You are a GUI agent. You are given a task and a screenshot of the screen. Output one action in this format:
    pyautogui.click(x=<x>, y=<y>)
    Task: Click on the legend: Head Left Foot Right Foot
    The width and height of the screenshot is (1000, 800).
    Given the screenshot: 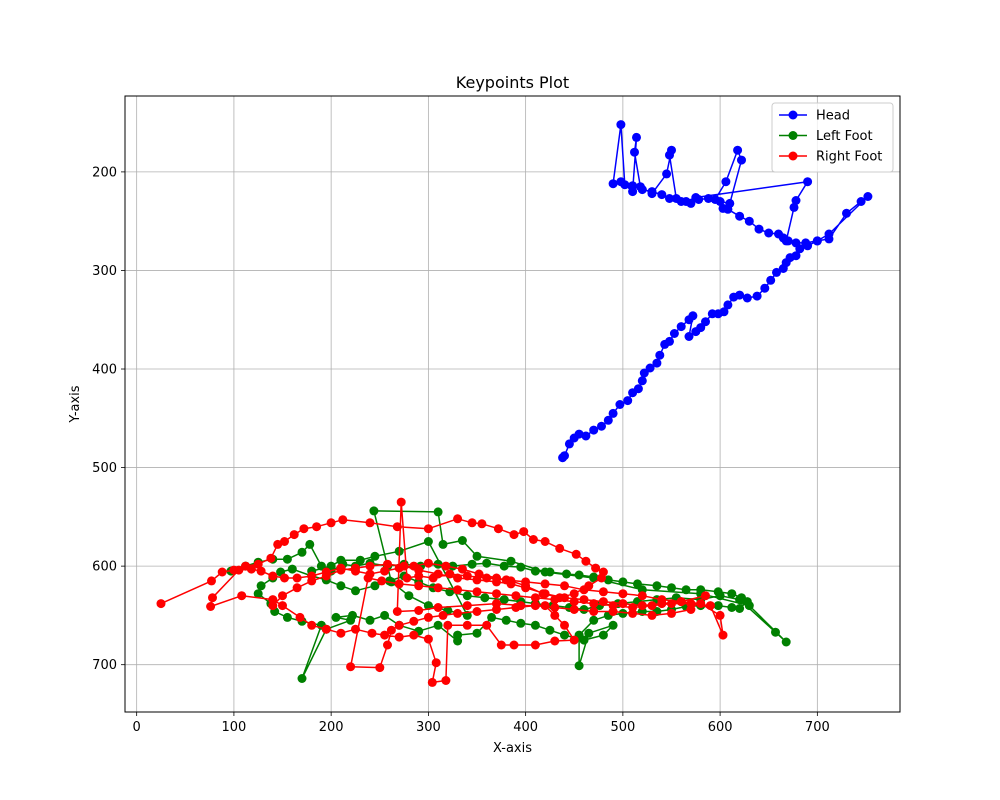 What is the action you would take?
    pyautogui.click(x=832, y=137)
    